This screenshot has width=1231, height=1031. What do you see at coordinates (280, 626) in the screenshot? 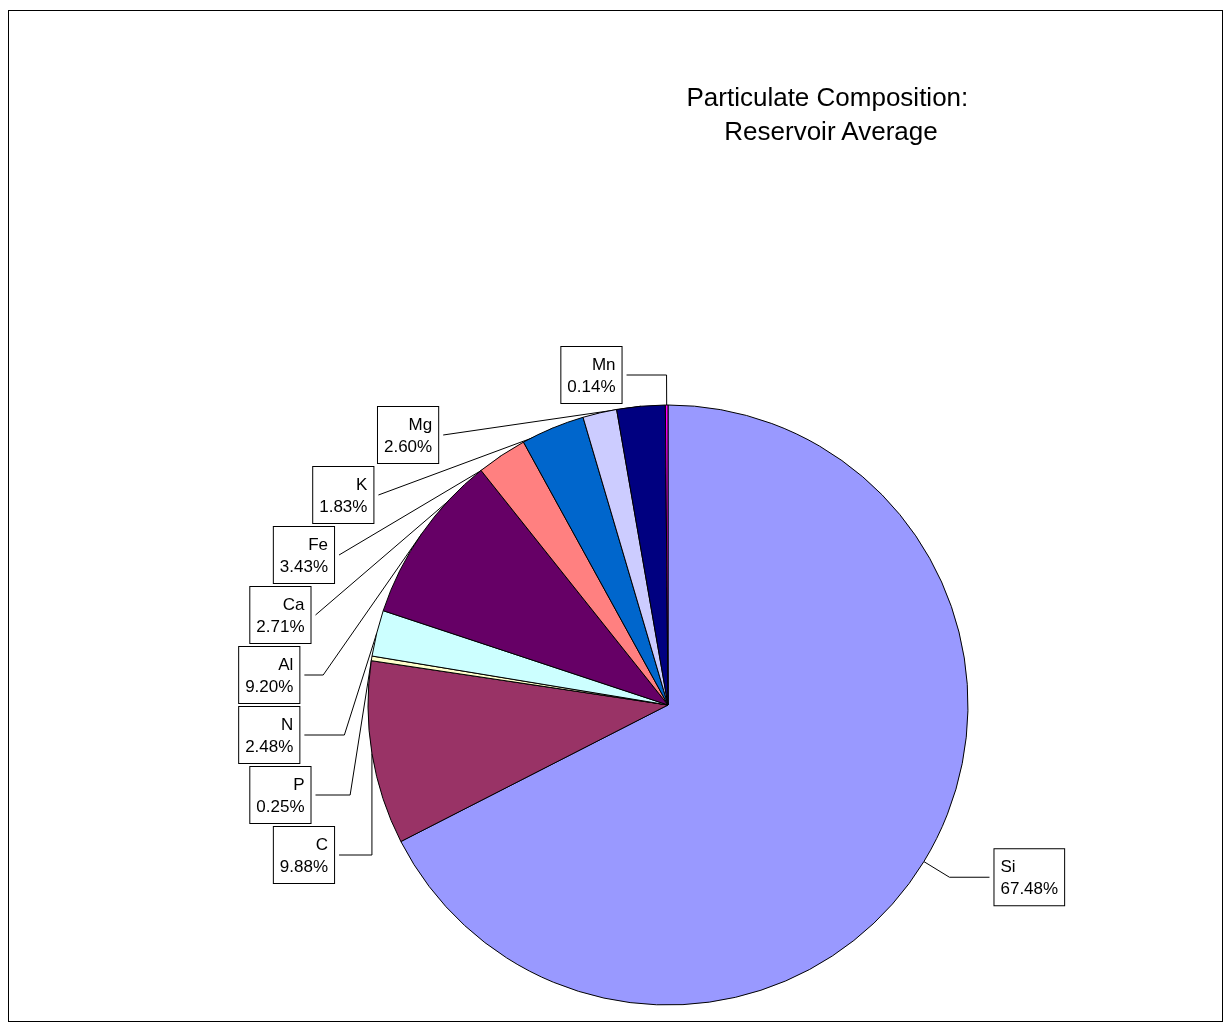
I see `data-label: 2.71%` at bounding box center [280, 626].